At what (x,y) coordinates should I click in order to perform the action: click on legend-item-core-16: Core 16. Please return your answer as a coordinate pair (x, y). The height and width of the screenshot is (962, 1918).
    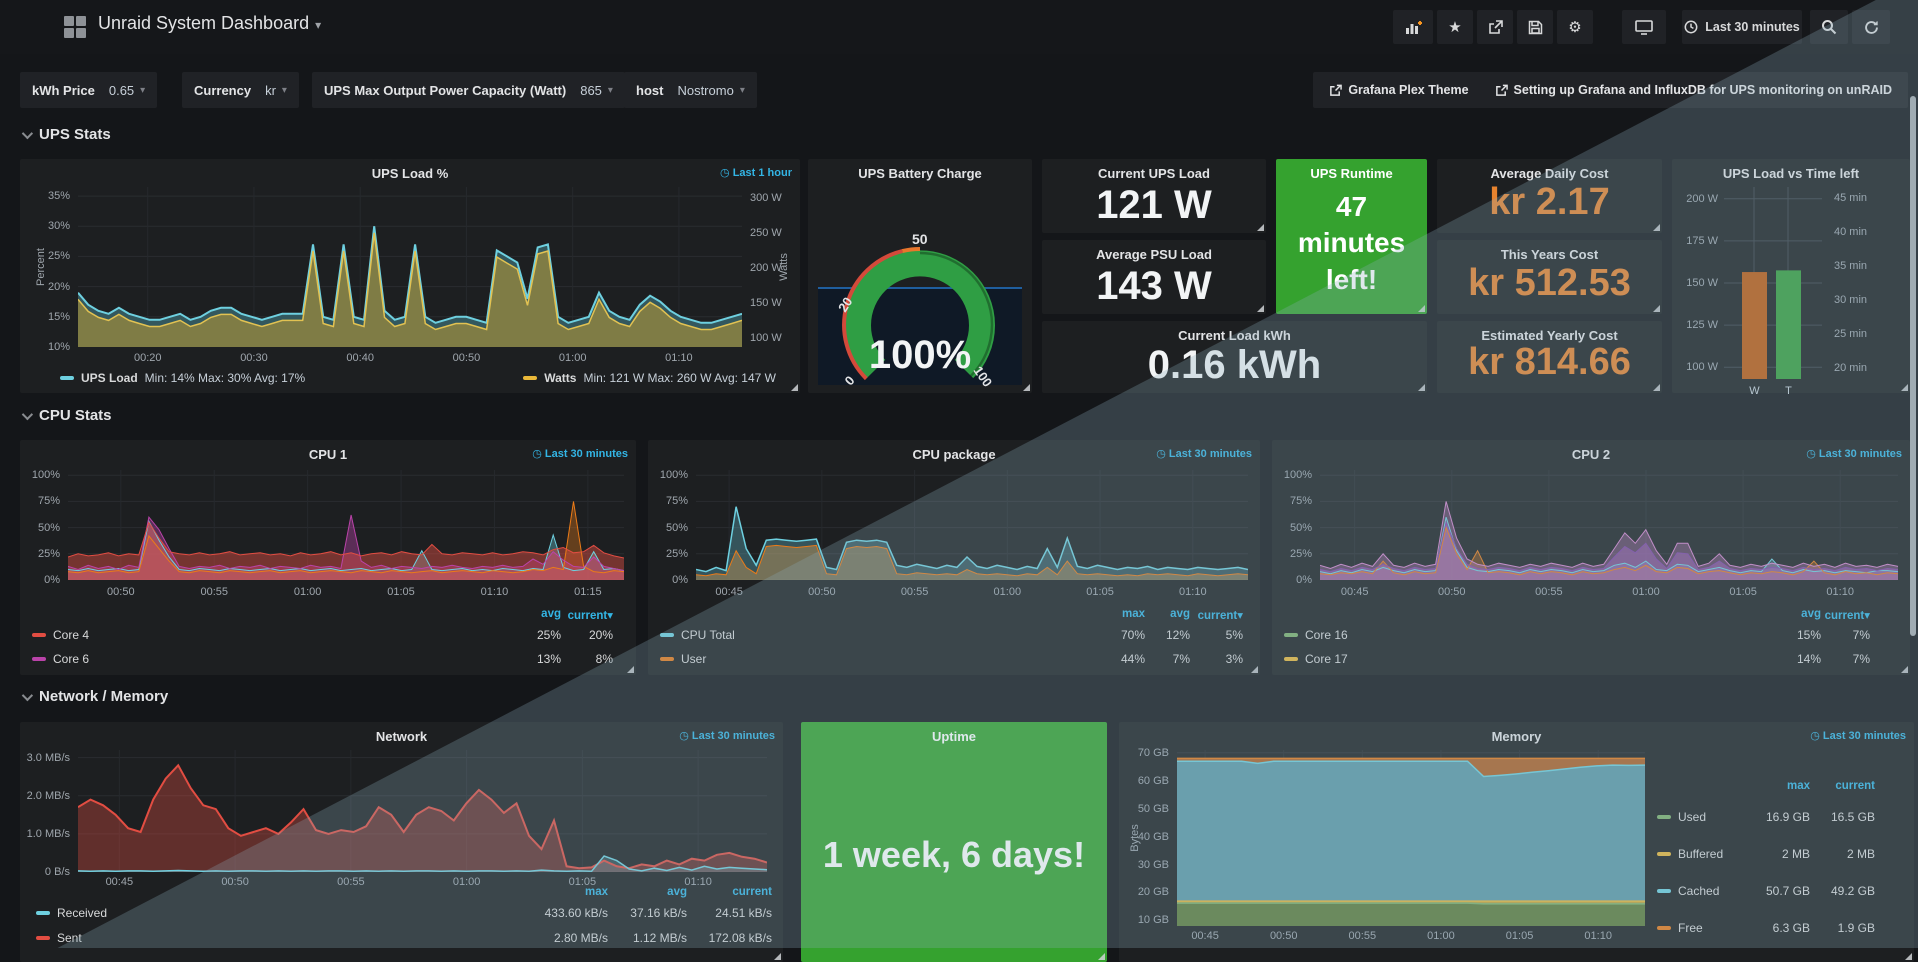
    Looking at the image, I should click on (1316, 635).